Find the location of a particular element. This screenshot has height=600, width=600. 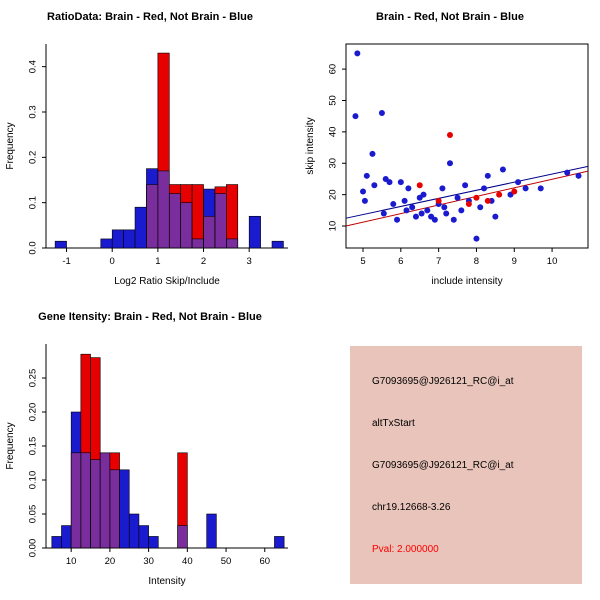

svg-text: 0.10 is located at coordinates (33, 480).